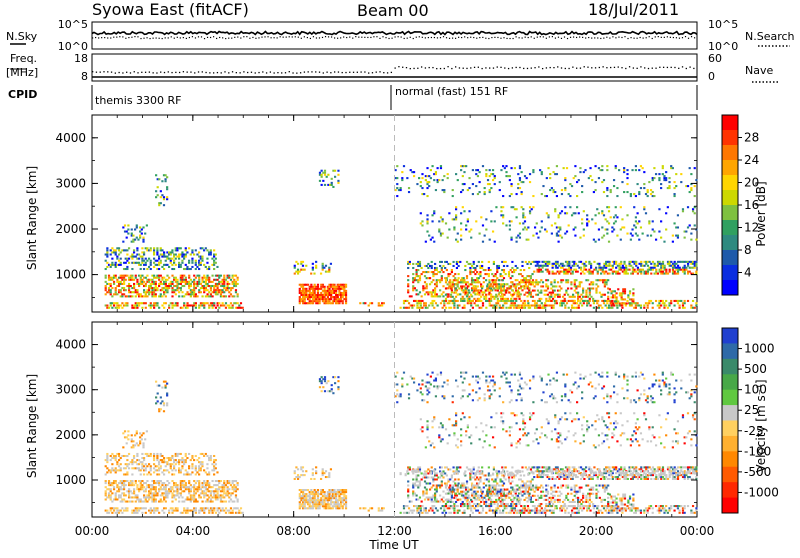 Image resolution: width=800 pixels, height=558 pixels. What do you see at coordinates (170, 9) in the screenshot?
I see `station-title: Syowa East (fitACF)` at bounding box center [170, 9].